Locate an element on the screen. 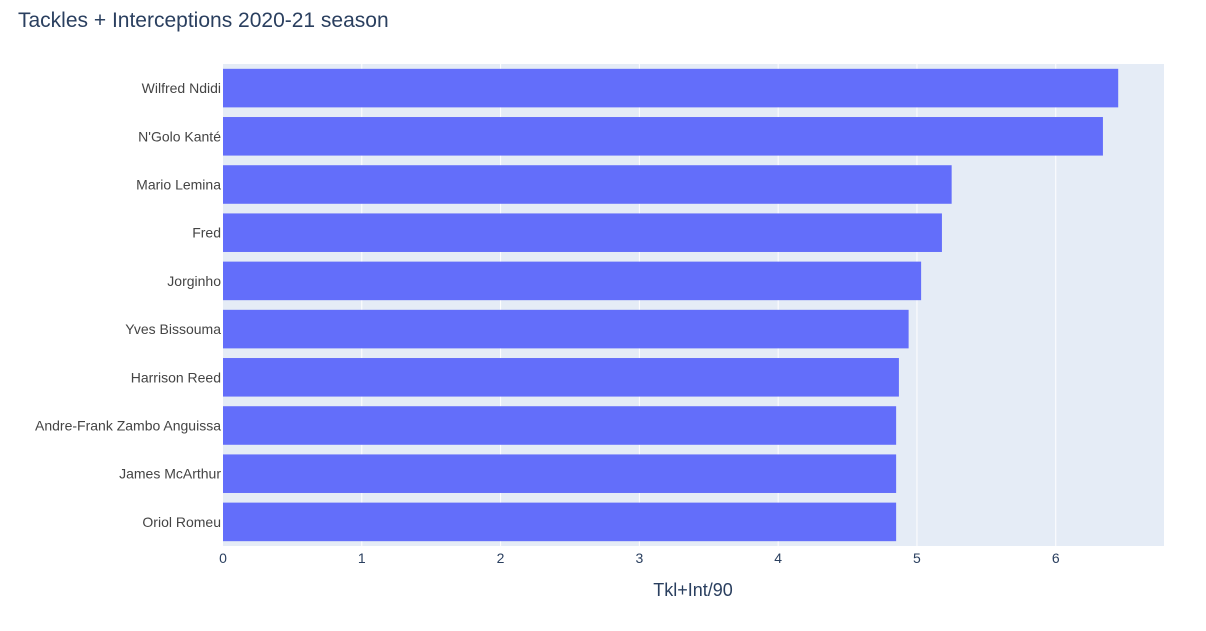 This screenshot has width=1206, height=631. x-tick-label-2: 2 is located at coordinates (501, 558).